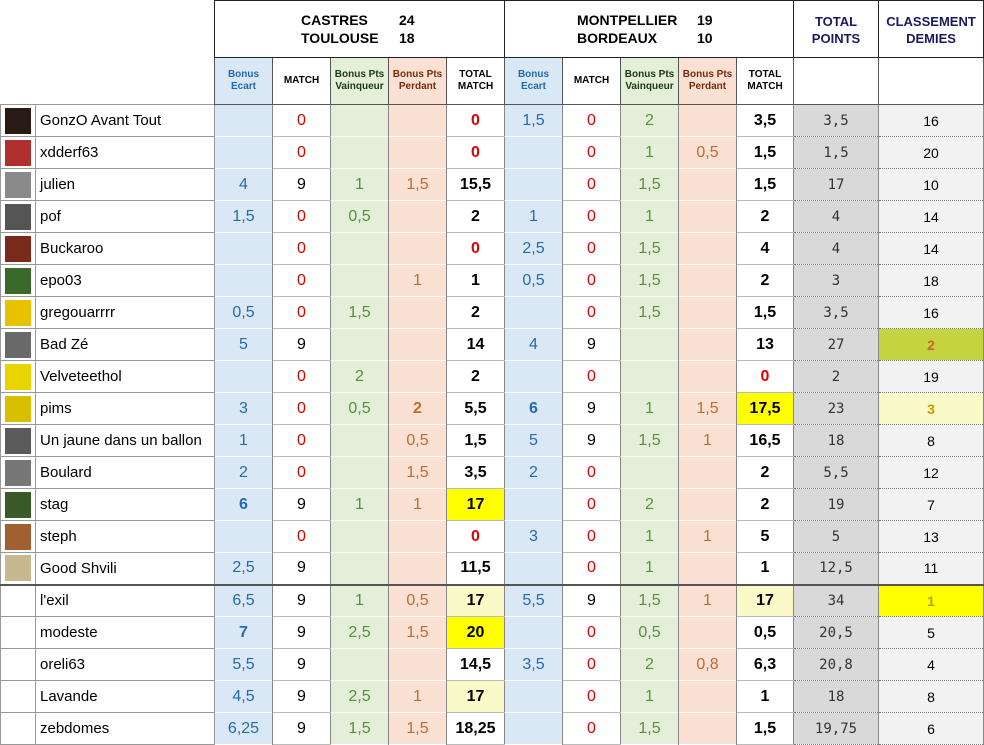 Image resolution: width=984 pixels, height=745 pixels. What do you see at coordinates (417, 440) in the screenshot?
I see `m1-bonus-pts-perdant-cell: 0,5` at bounding box center [417, 440].